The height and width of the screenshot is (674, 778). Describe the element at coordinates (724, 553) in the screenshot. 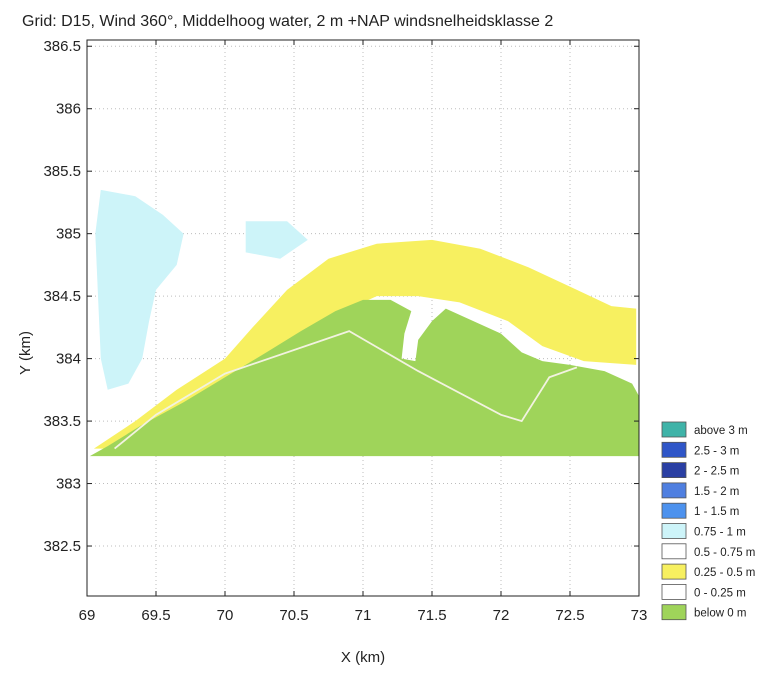

I see `legend-label: 0.5 - 0.75 m` at that location.